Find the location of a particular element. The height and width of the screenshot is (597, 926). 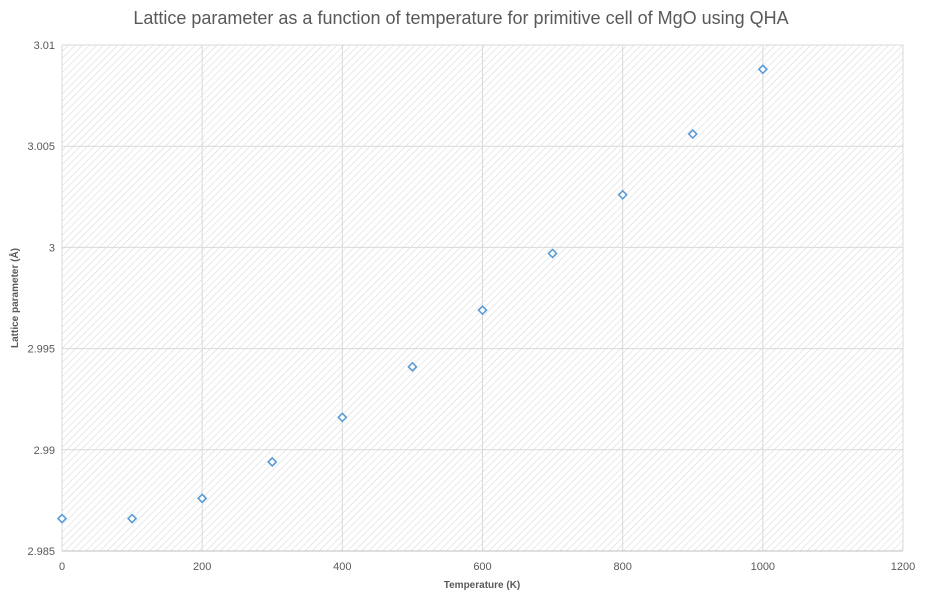

y-tick-label: 3.01 is located at coordinates (44, 46).